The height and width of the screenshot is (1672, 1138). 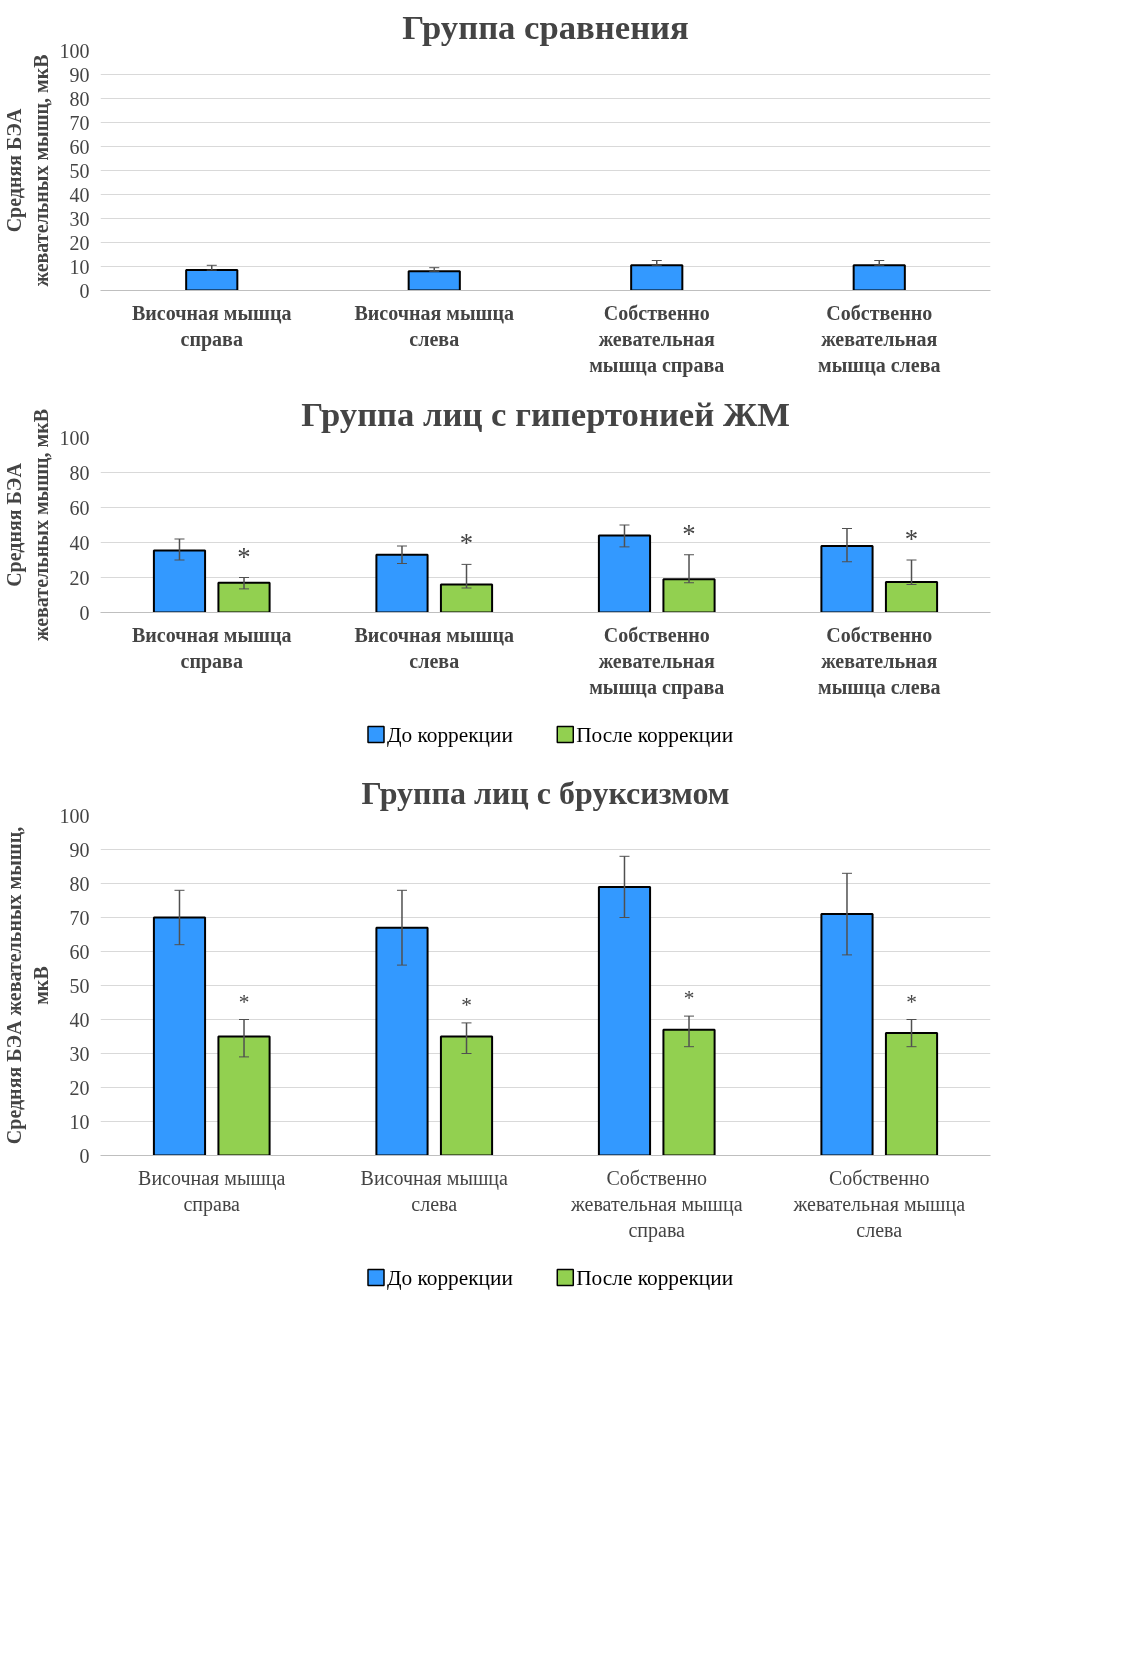 What do you see at coordinates (545, 413) in the screenshot?
I see `chart-title: Группа лиц с гипертонией ЖМ` at bounding box center [545, 413].